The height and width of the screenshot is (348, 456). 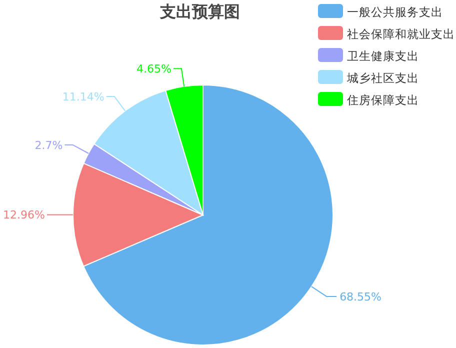 I want to click on legend-label: 卫生健康支出, so click(x=383, y=56).